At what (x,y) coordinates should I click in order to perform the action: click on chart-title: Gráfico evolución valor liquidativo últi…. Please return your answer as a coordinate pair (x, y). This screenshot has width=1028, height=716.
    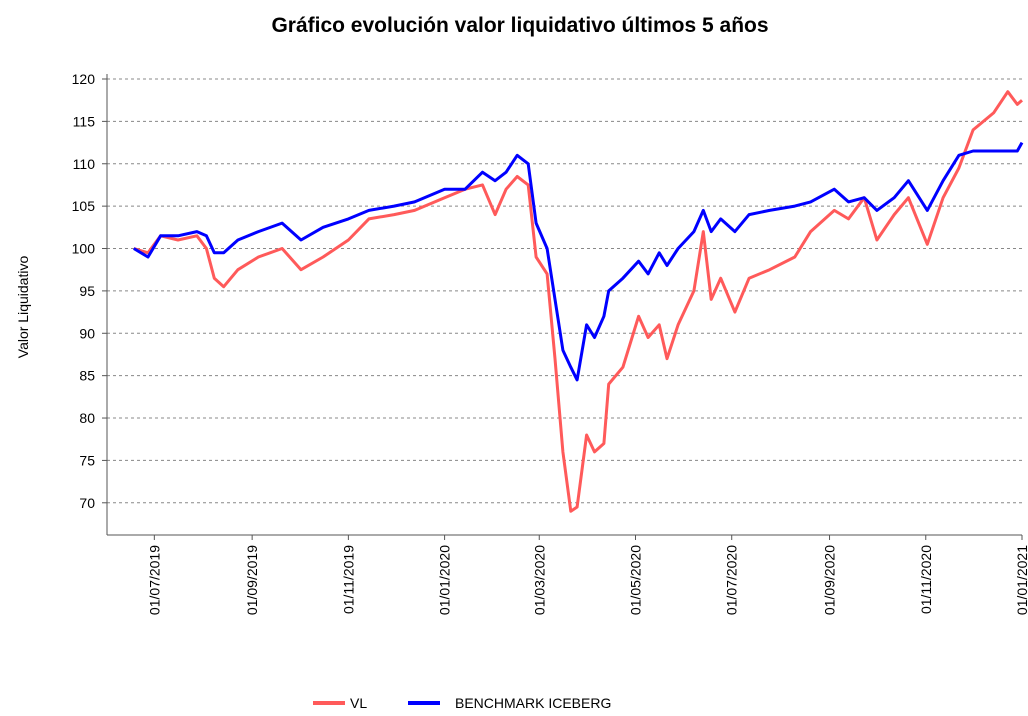
    Looking at the image, I should click on (519, 25).